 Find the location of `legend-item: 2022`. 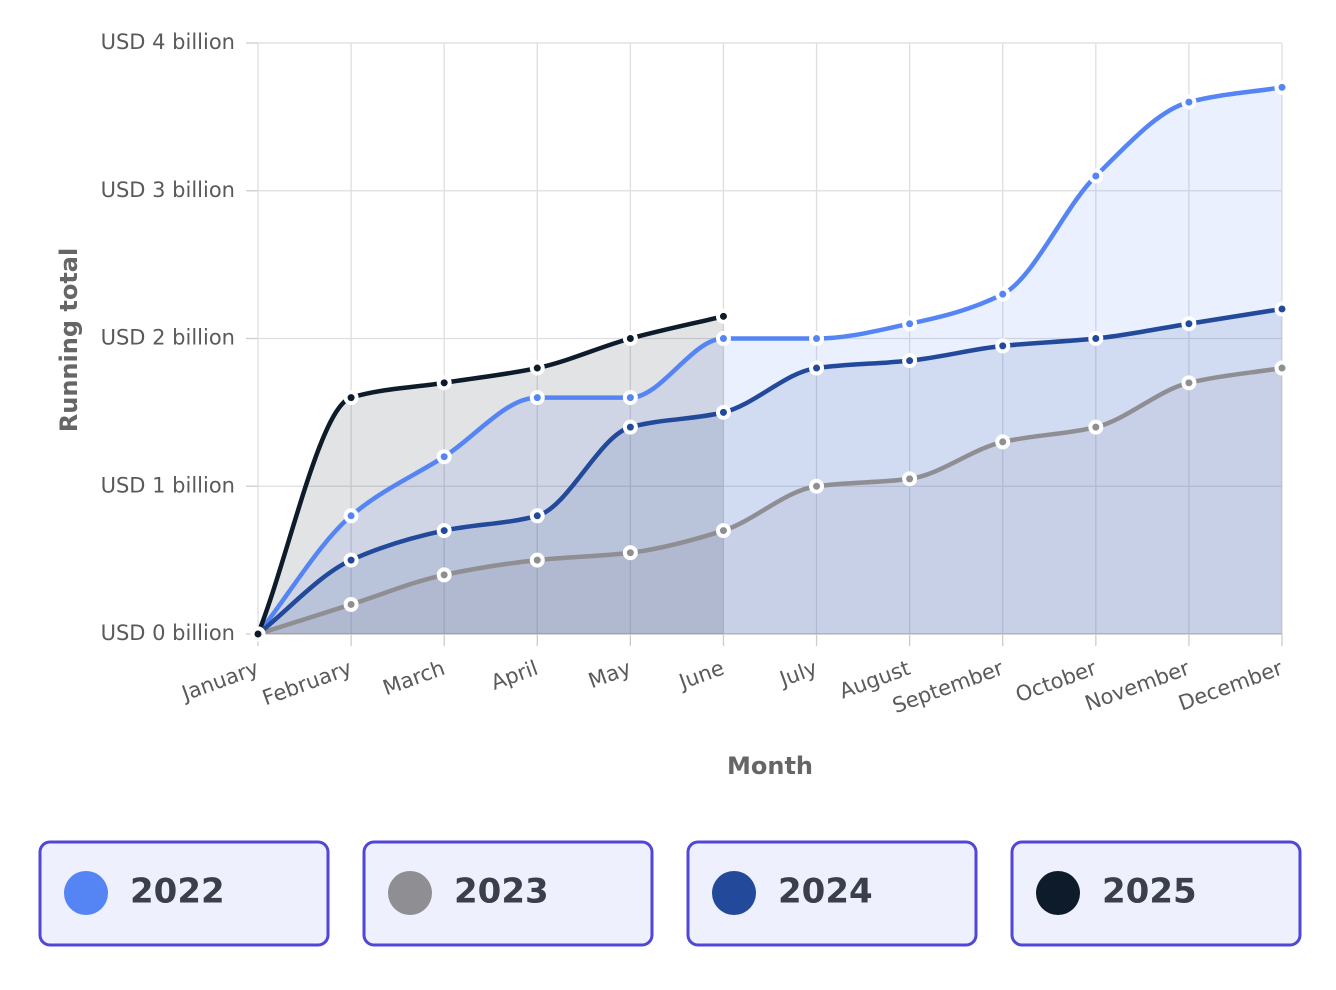

legend-item: 2022 is located at coordinates (184, 893).